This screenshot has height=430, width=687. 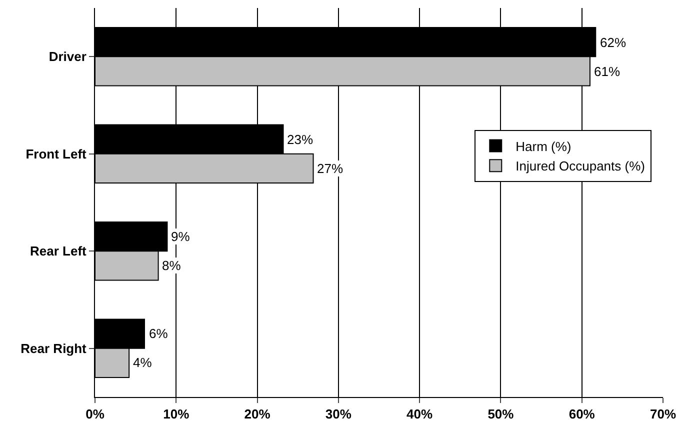 What do you see at coordinates (607, 71) in the screenshot?
I see `data-label: 61%` at bounding box center [607, 71].